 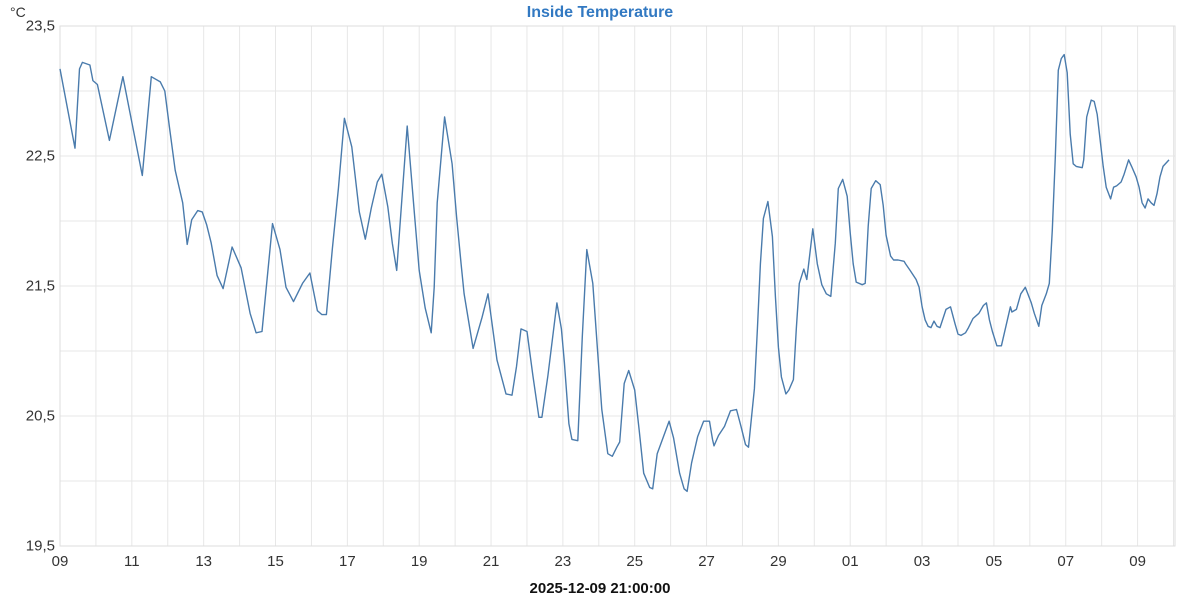 What do you see at coordinates (40, 416) in the screenshot?
I see `y-tick-label: 20,5` at bounding box center [40, 416].